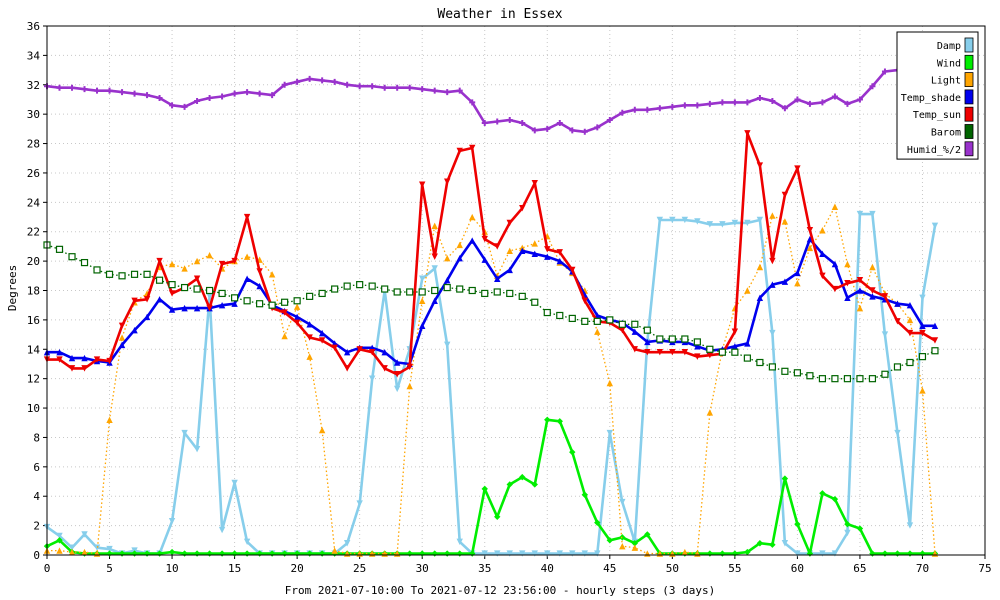 This screenshot has height=600, width=1000. I want to click on x-tick-label: 0, so click(47, 568).